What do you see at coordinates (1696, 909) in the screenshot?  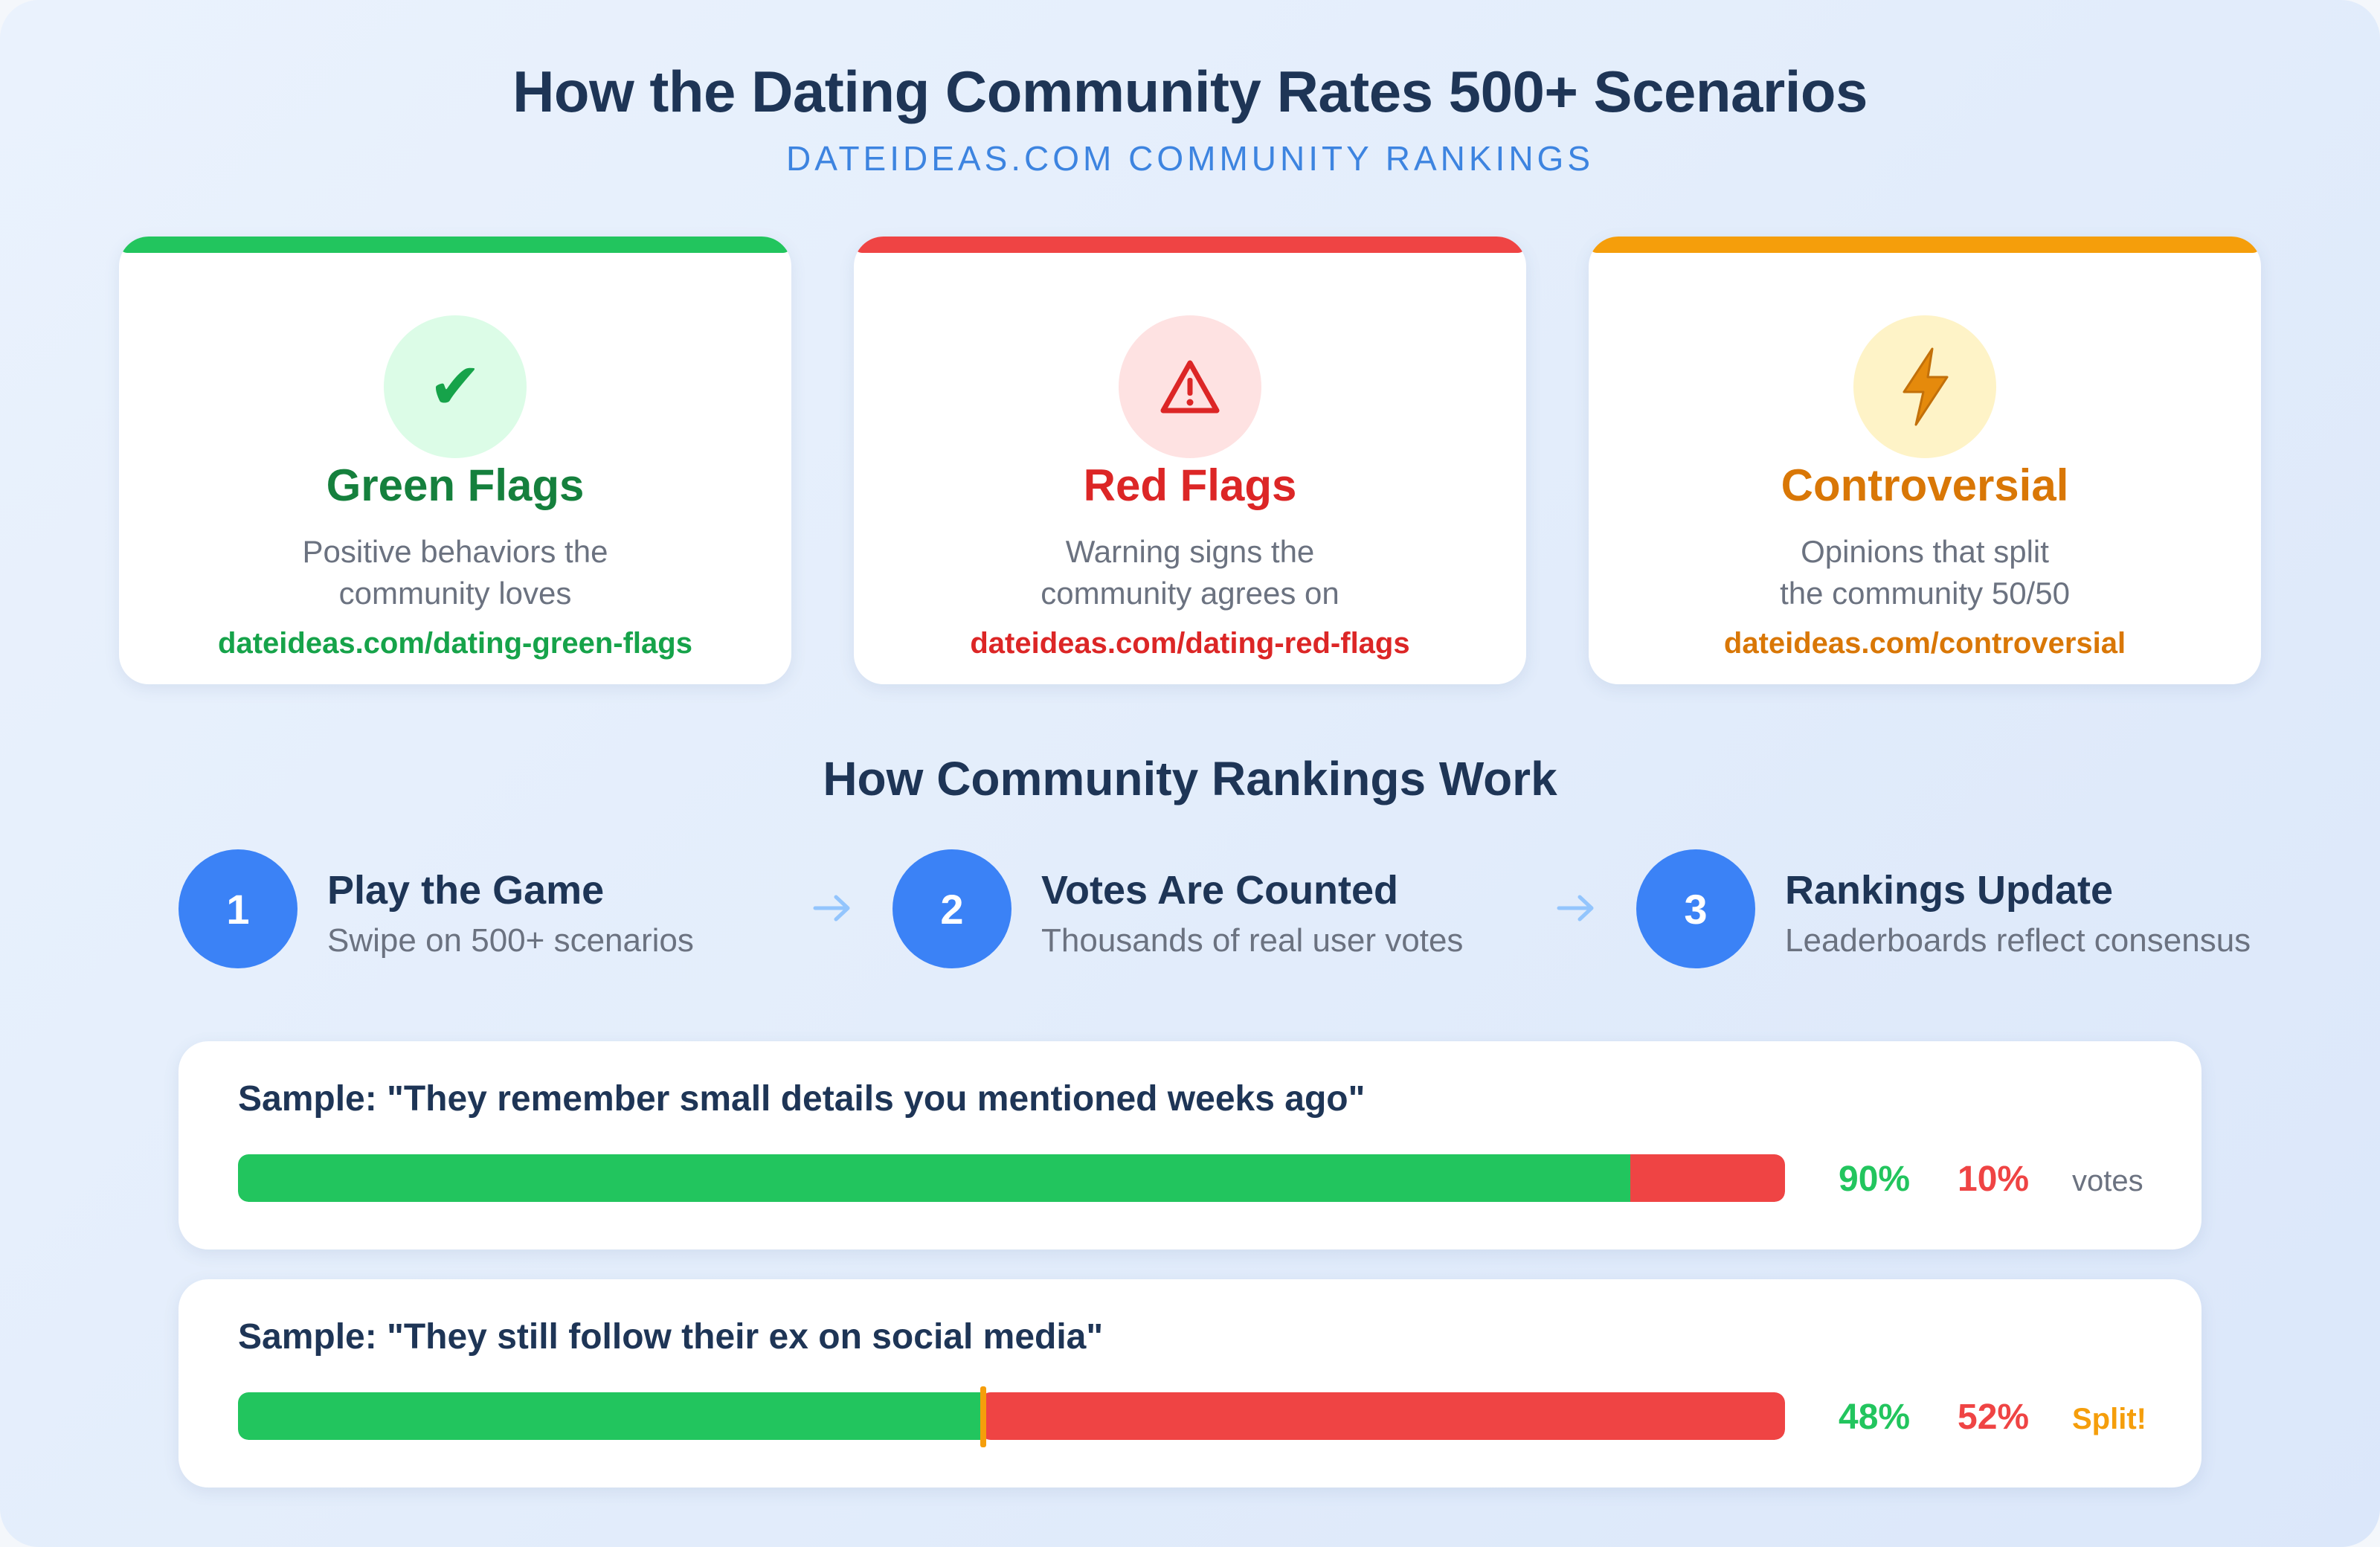 I see `step-number-badge: 3` at bounding box center [1696, 909].